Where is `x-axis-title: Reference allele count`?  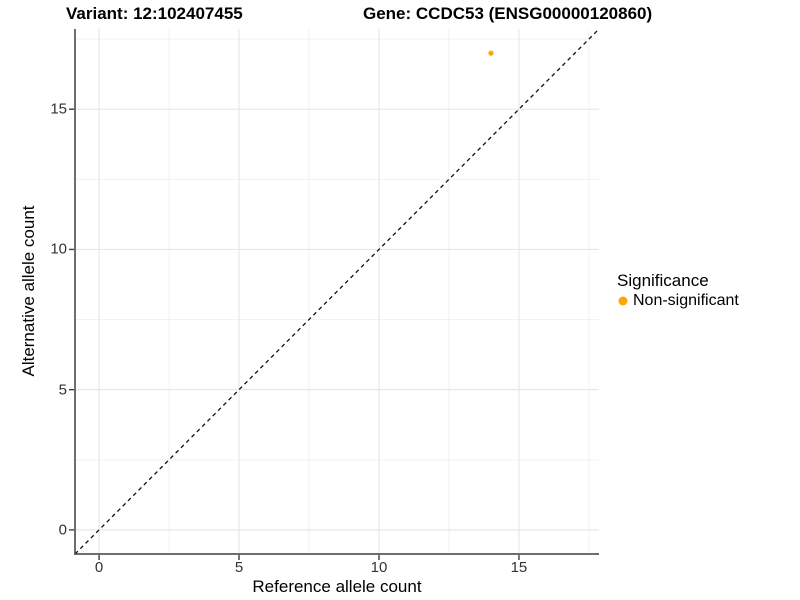
x-axis-title: Reference allele count is located at coordinates (337, 586).